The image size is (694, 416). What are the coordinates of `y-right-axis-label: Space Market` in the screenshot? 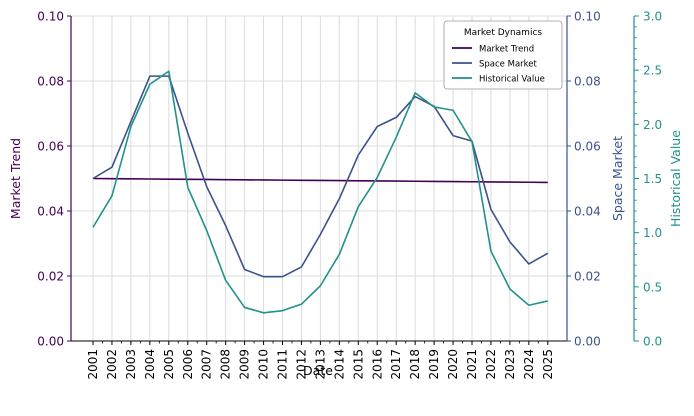 It's located at (617, 178).